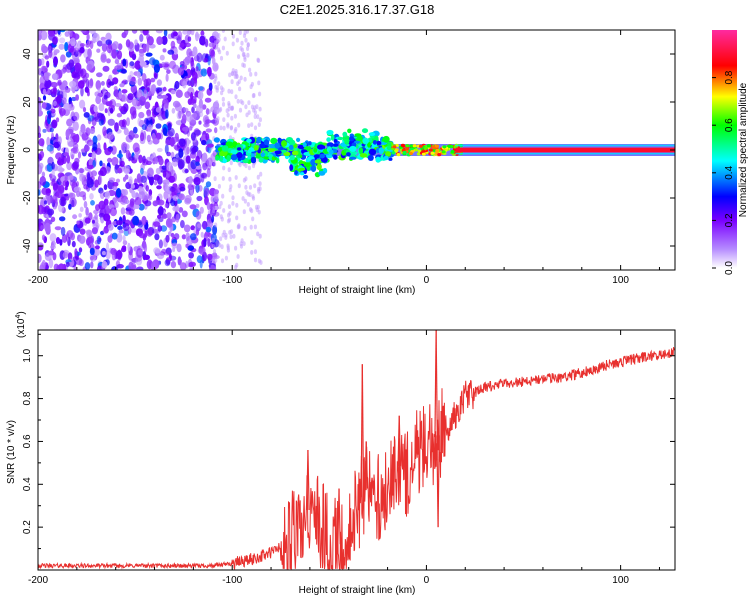 This screenshot has width=750, height=600. Describe the element at coordinates (620, 580) in the screenshot. I see `x-tick-label: 100` at that location.